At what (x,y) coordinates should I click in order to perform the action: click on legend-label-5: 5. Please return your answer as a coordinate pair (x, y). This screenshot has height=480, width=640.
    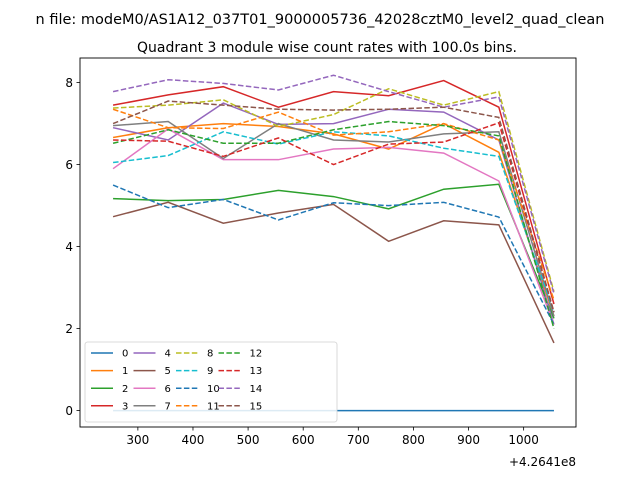
    Looking at the image, I should click on (168, 371).